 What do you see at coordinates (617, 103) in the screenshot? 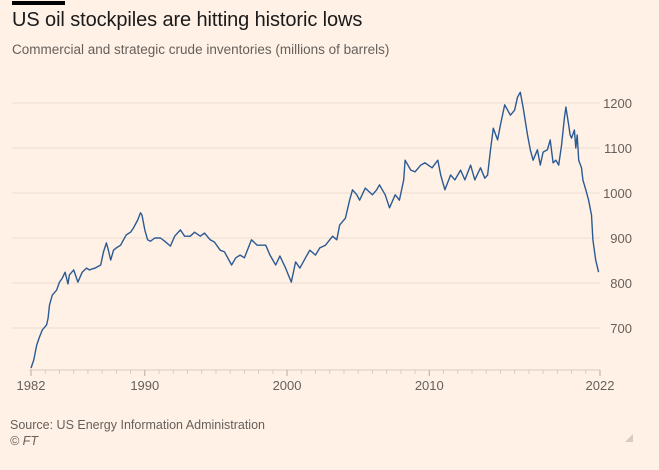
I see `y-tick-label: 1200` at bounding box center [617, 103].